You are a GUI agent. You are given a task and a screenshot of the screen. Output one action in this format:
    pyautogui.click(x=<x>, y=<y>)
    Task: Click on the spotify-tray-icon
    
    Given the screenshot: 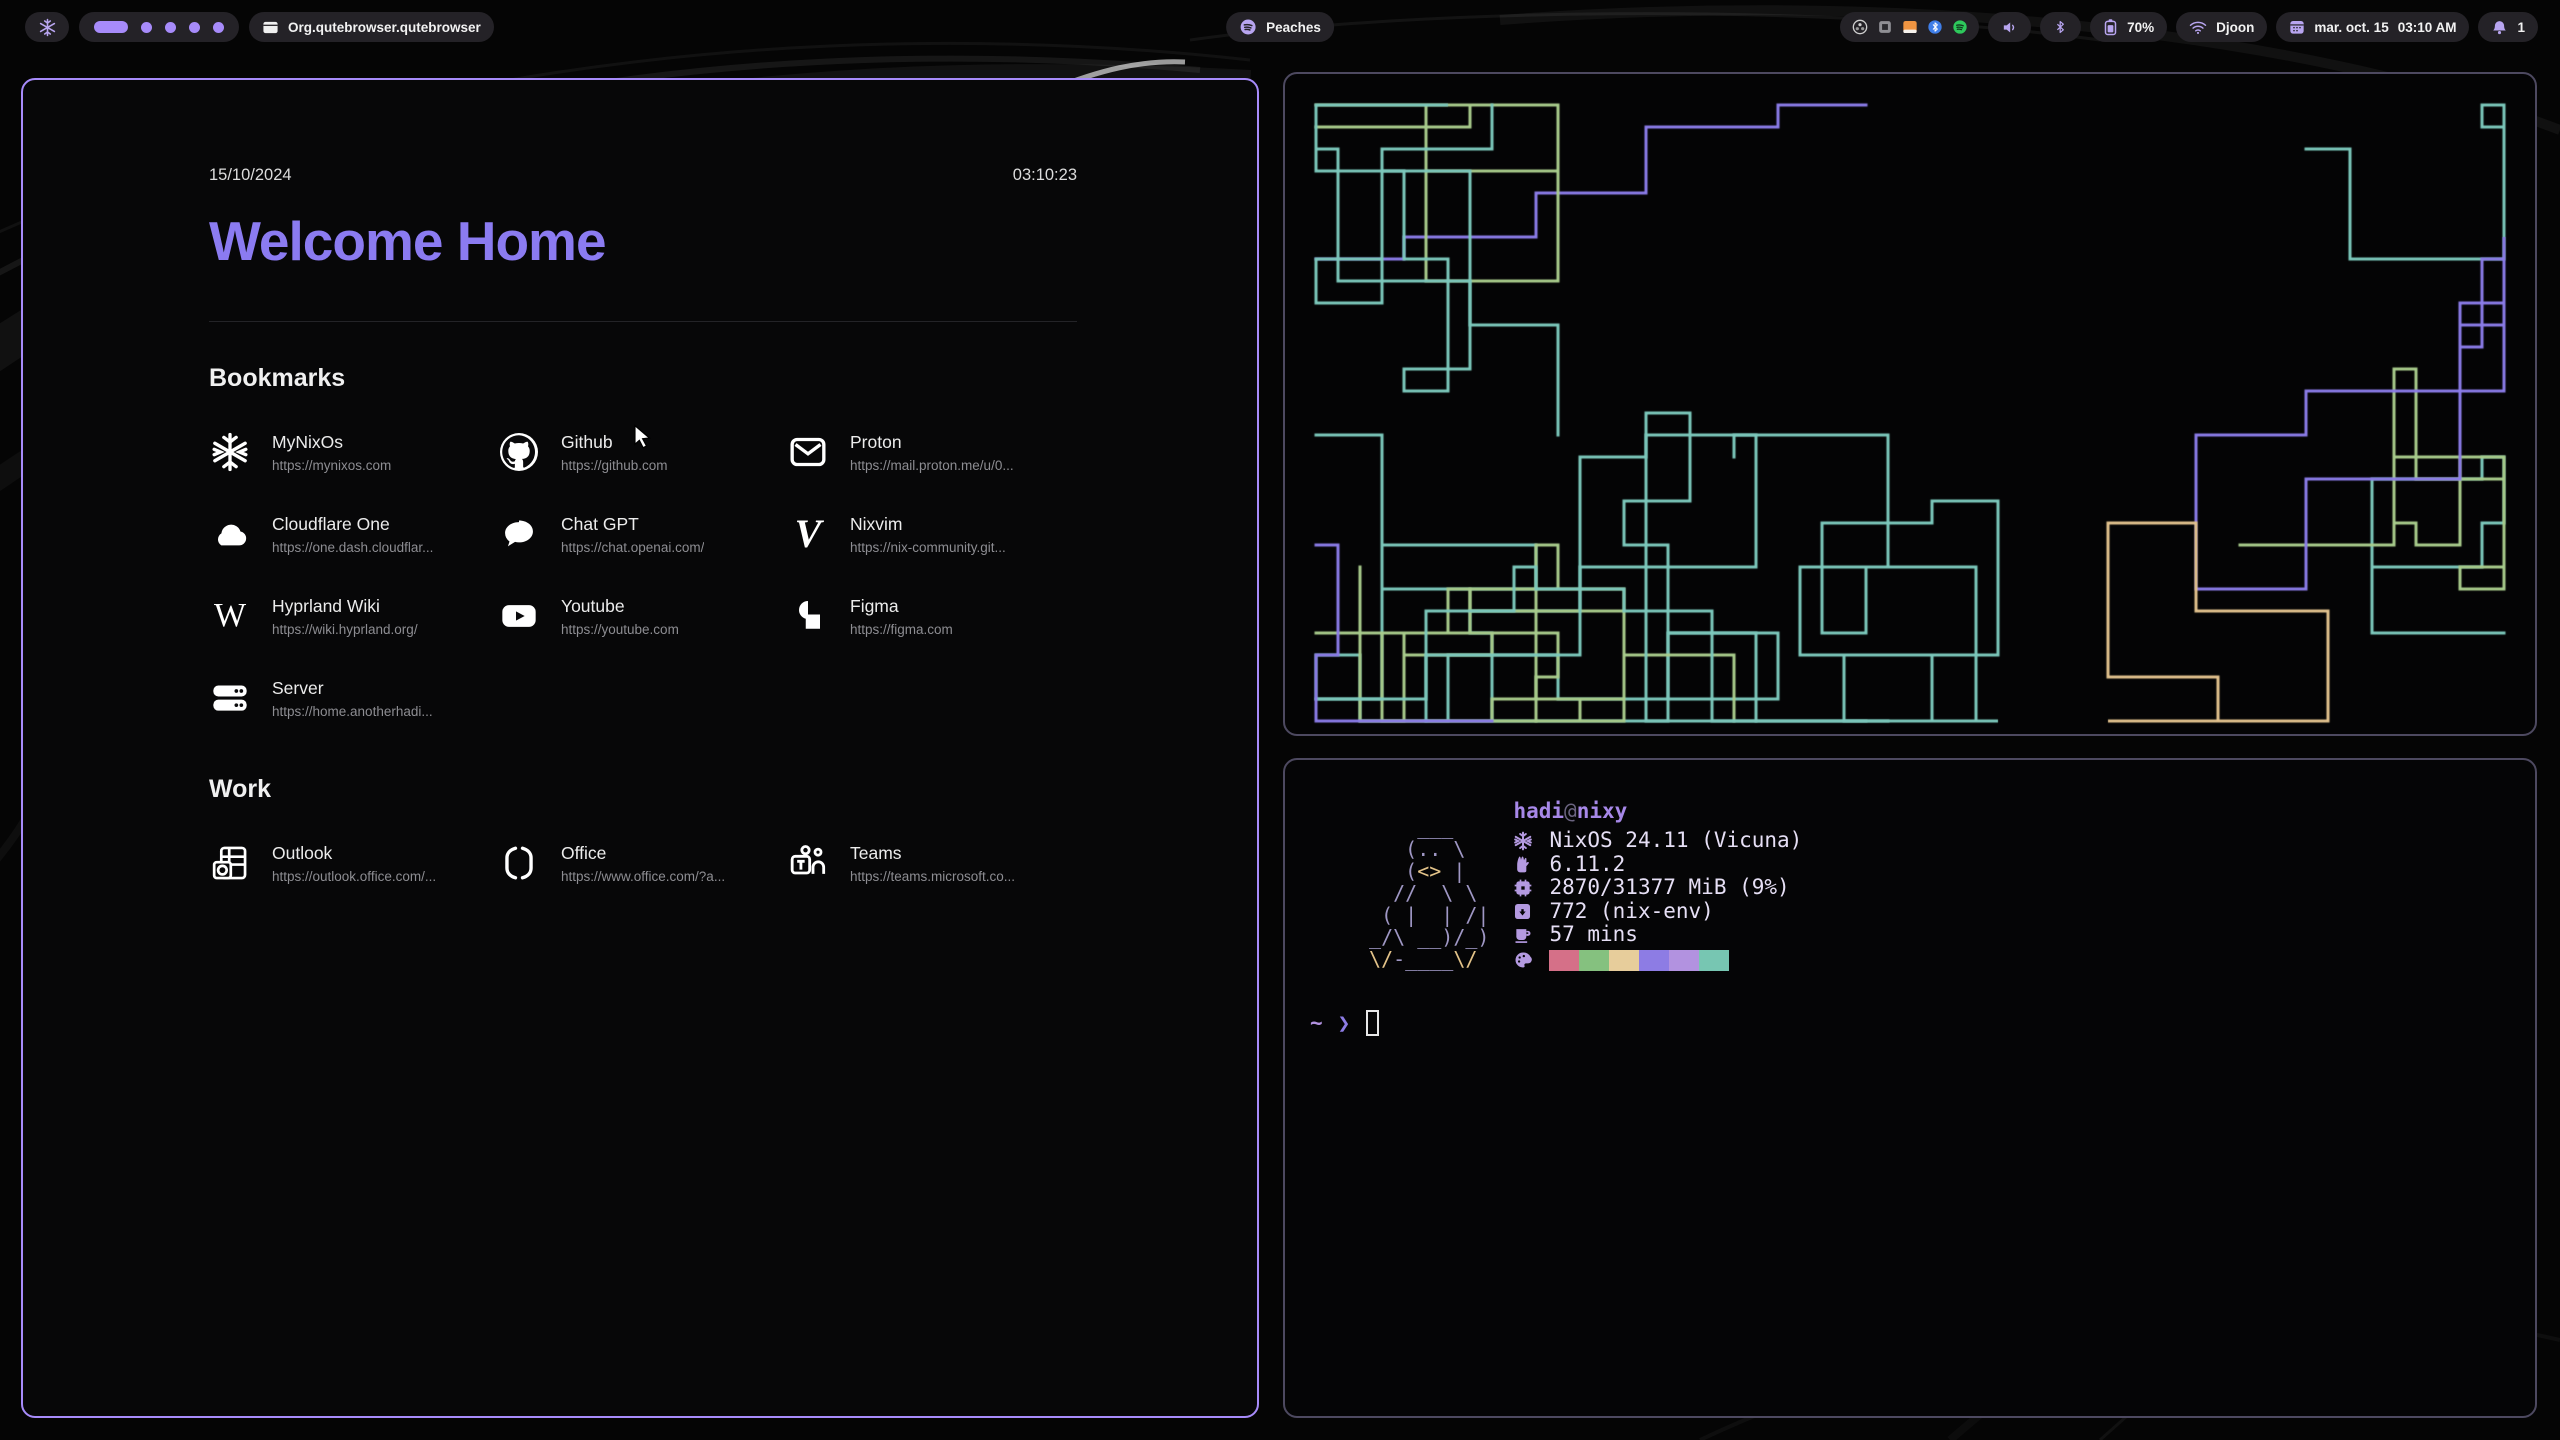 What is the action you would take?
    pyautogui.click(x=1959, y=27)
    